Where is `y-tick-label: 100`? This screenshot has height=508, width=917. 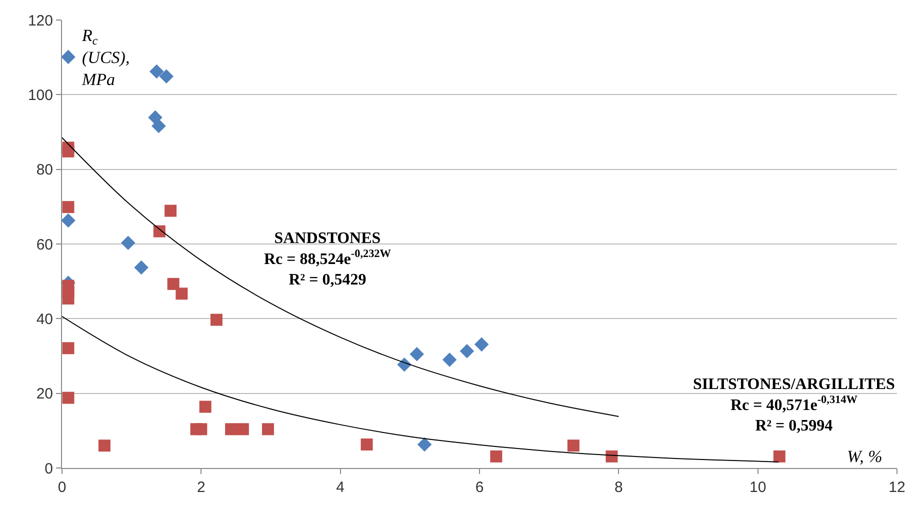 y-tick-label: 100 is located at coordinates (40, 95).